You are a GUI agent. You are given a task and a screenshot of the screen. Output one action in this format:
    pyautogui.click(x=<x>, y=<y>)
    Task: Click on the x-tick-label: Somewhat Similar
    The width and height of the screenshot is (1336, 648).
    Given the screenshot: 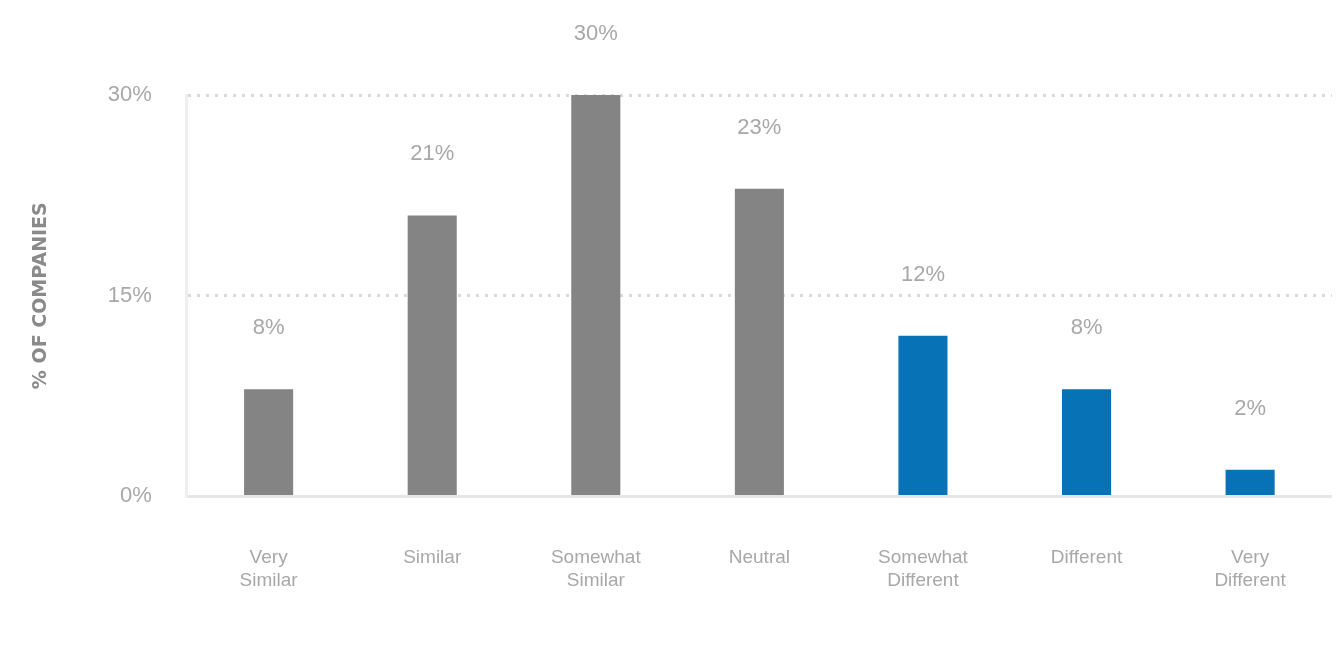 What is the action you would take?
    pyautogui.click(x=596, y=568)
    